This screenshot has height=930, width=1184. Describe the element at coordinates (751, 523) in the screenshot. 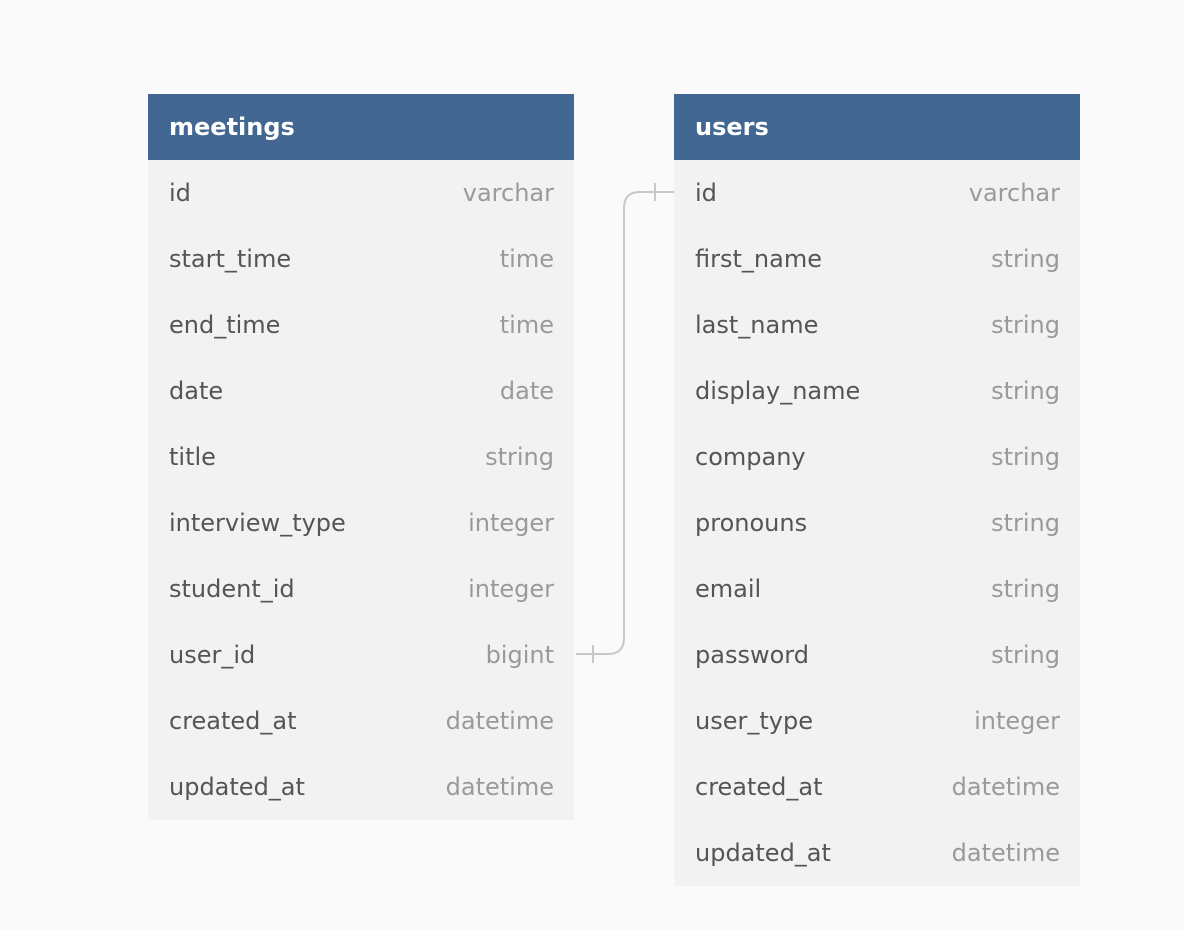

I see `field-name: pronouns` at that location.